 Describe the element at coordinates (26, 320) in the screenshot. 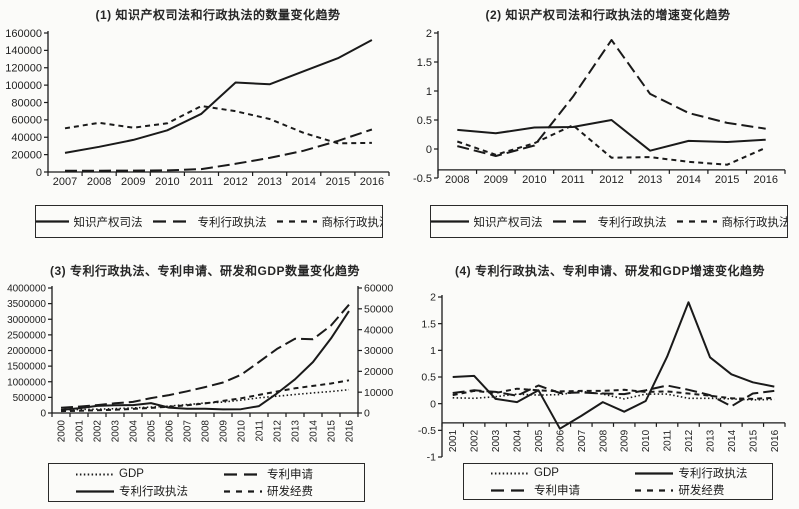

I see `y-tick-label: 3000000` at that location.